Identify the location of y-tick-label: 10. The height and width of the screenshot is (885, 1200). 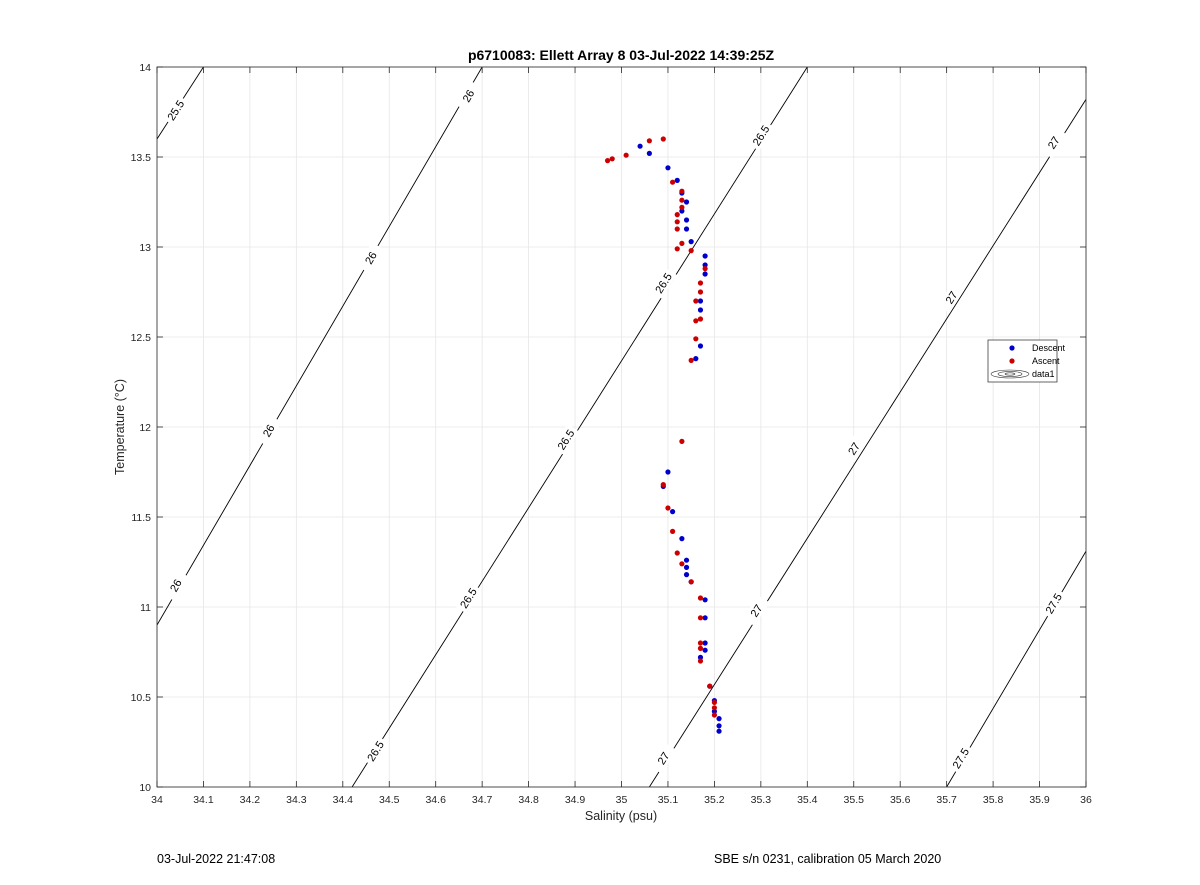
(145, 788).